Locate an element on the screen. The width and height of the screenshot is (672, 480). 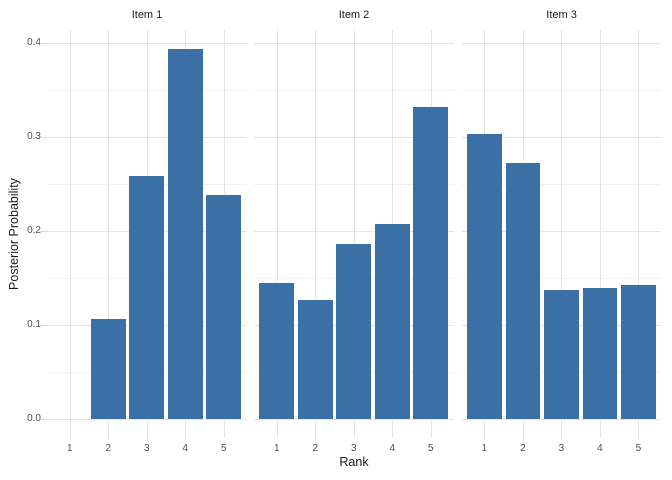
y-tick-label: 0.2 is located at coordinates (34, 231).